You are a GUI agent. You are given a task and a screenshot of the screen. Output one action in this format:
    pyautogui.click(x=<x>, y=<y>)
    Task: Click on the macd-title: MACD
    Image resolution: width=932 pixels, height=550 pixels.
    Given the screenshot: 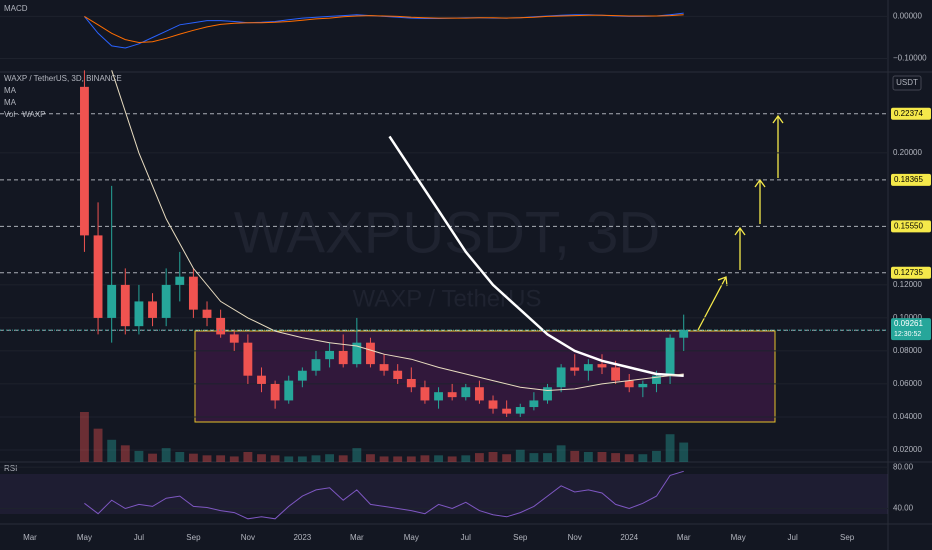 What is the action you would take?
    pyautogui.click(x=16, y=8)
    